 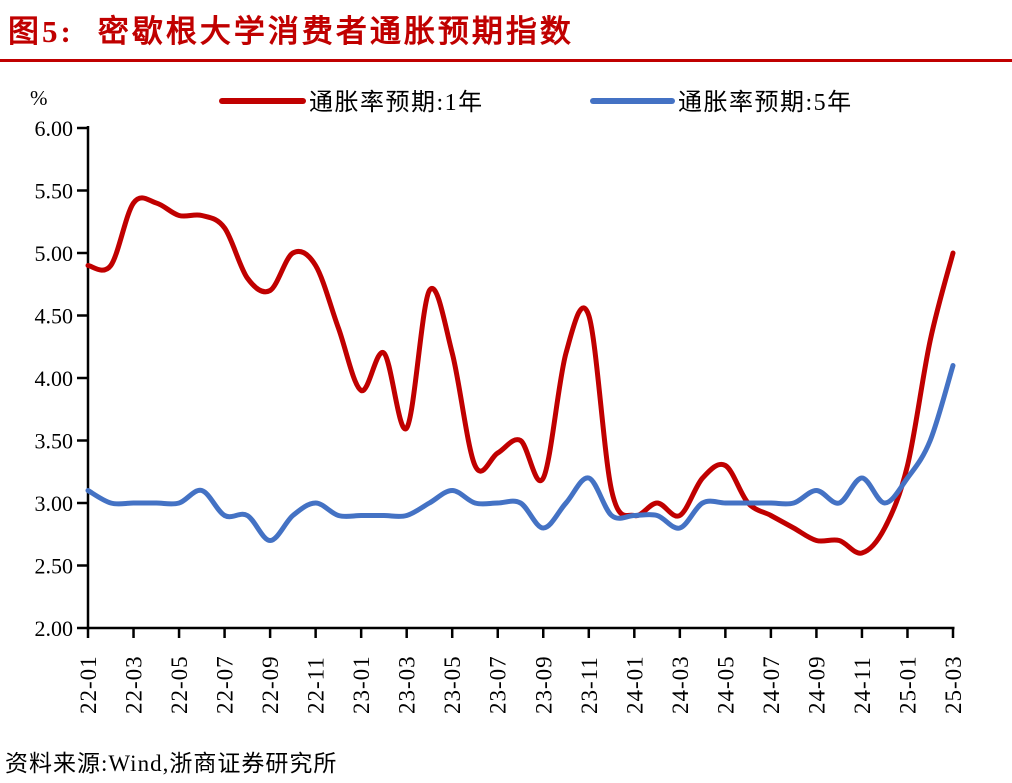 What do you see at coordinates (316, 685) in the screenshot?
I see `x-tick-label: 22-11` at bounding box center [316, 685].